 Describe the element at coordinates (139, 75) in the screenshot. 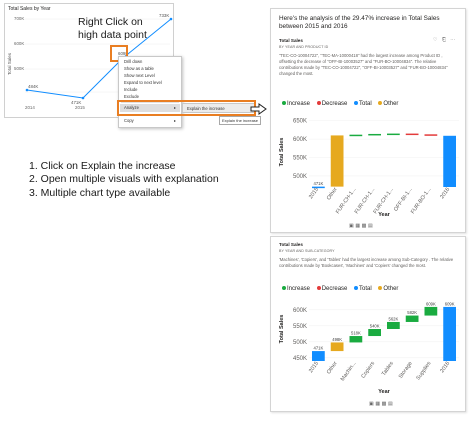

I see `menu-item-show-next-level: Show next Level` at that location.